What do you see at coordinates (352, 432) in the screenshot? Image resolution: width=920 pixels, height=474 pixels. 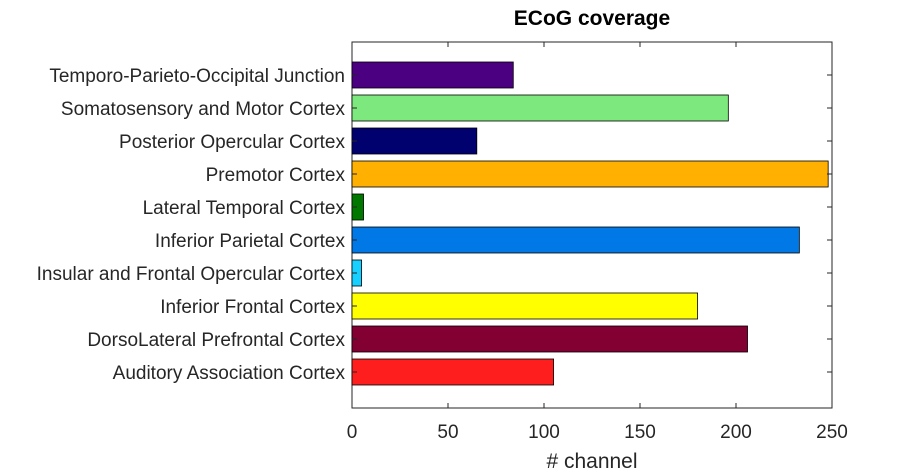 I see `x-tick-label: 0` at bounding box center [352, 432].